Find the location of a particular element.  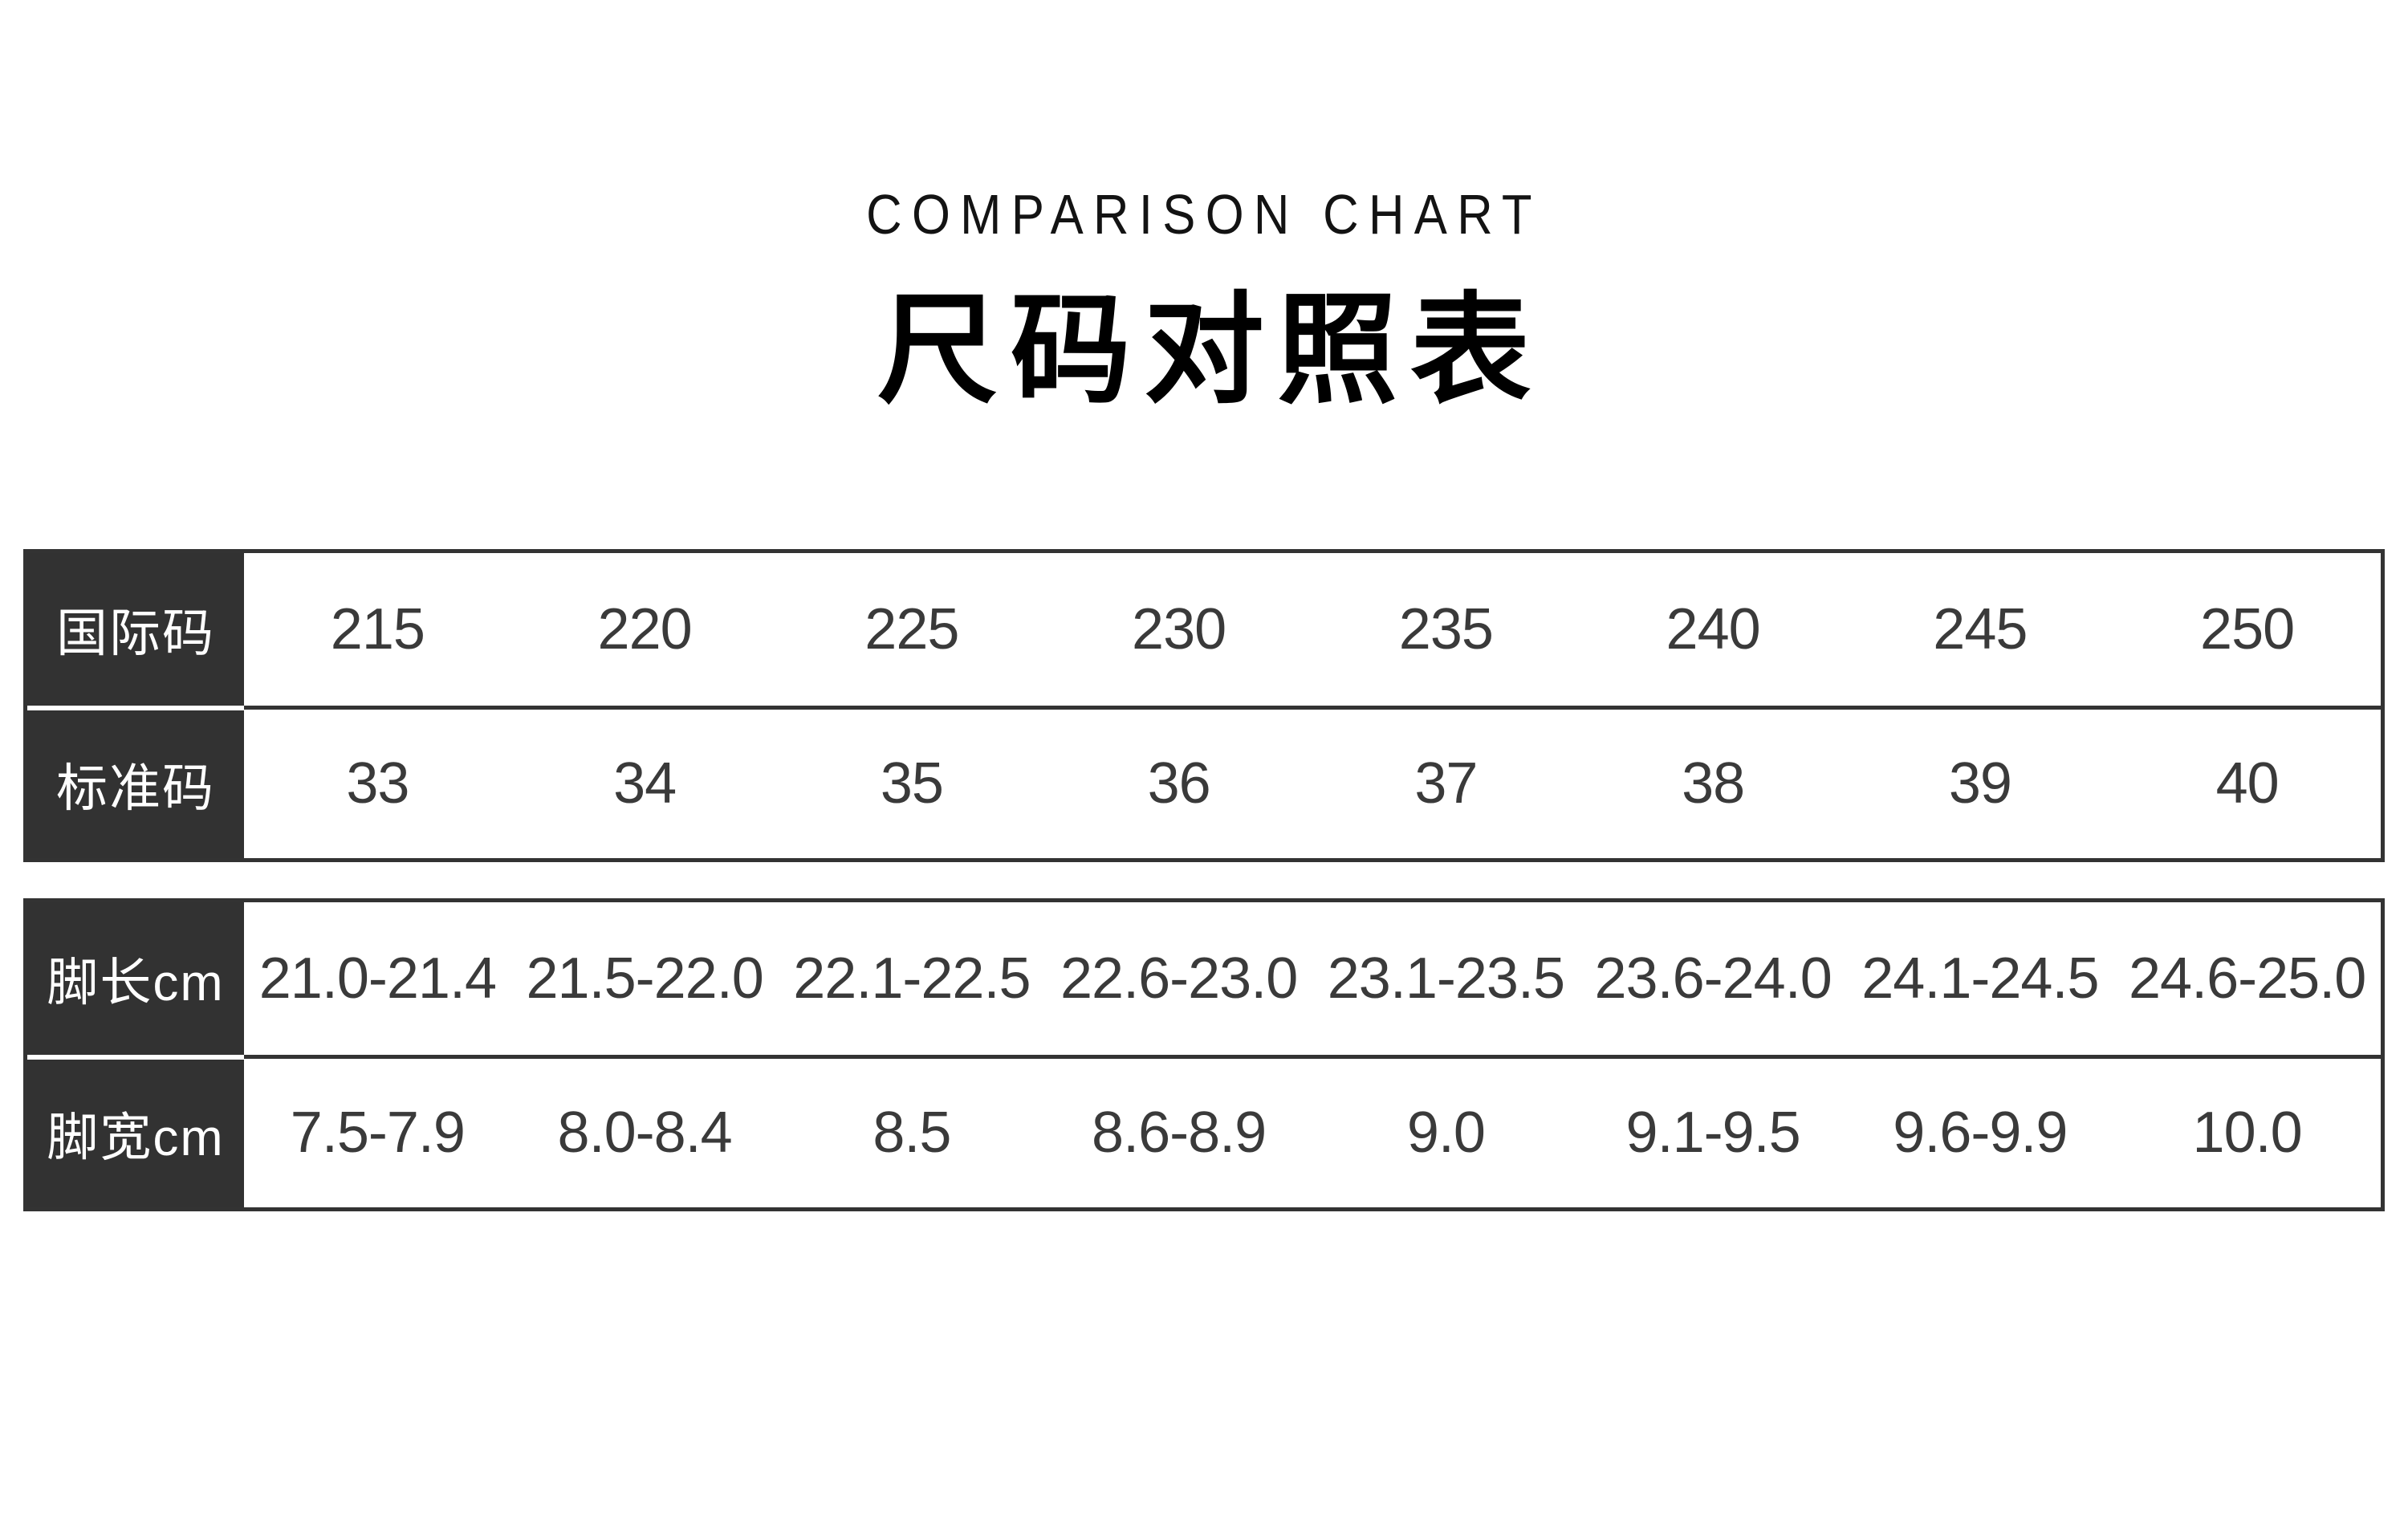

size-value-cell: 8.5 is located at coordinates (912, 1131).